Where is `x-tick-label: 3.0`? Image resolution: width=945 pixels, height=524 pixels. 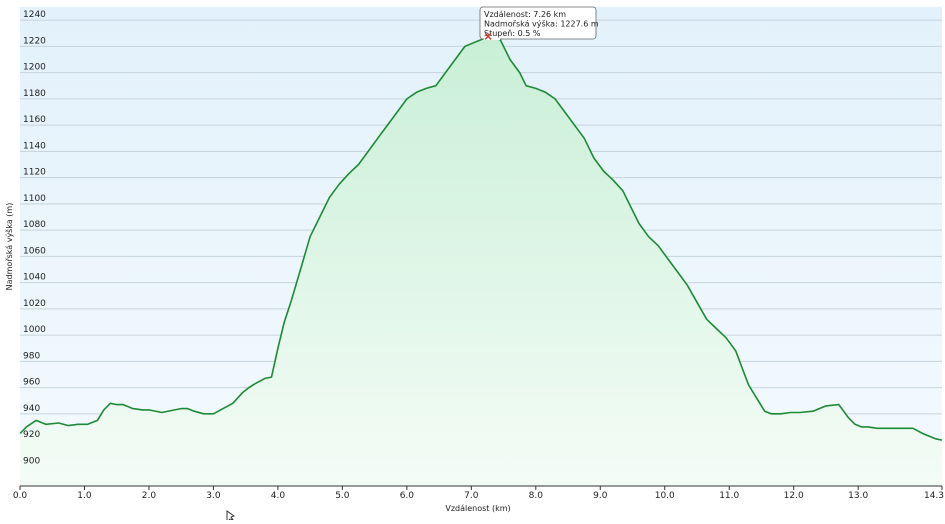 x-tick-label: 3.0 is located at coordinates (213, 496).